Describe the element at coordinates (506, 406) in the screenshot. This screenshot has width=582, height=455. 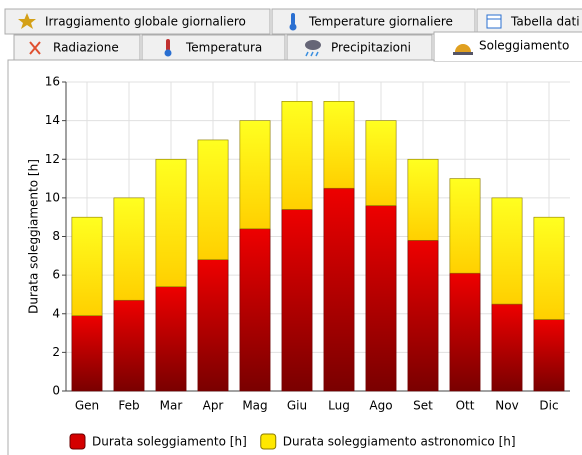
I see `x-tick-label: Nov` at that location.